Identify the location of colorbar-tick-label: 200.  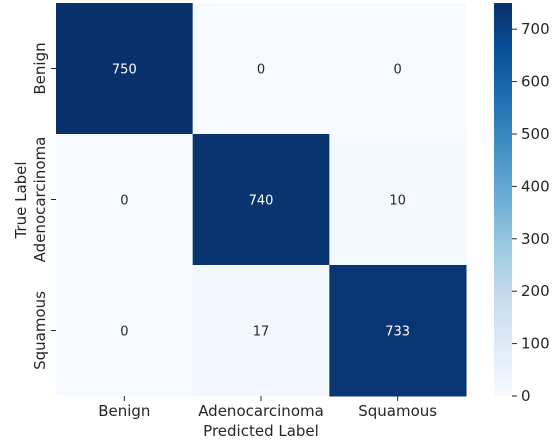
(535, 291).